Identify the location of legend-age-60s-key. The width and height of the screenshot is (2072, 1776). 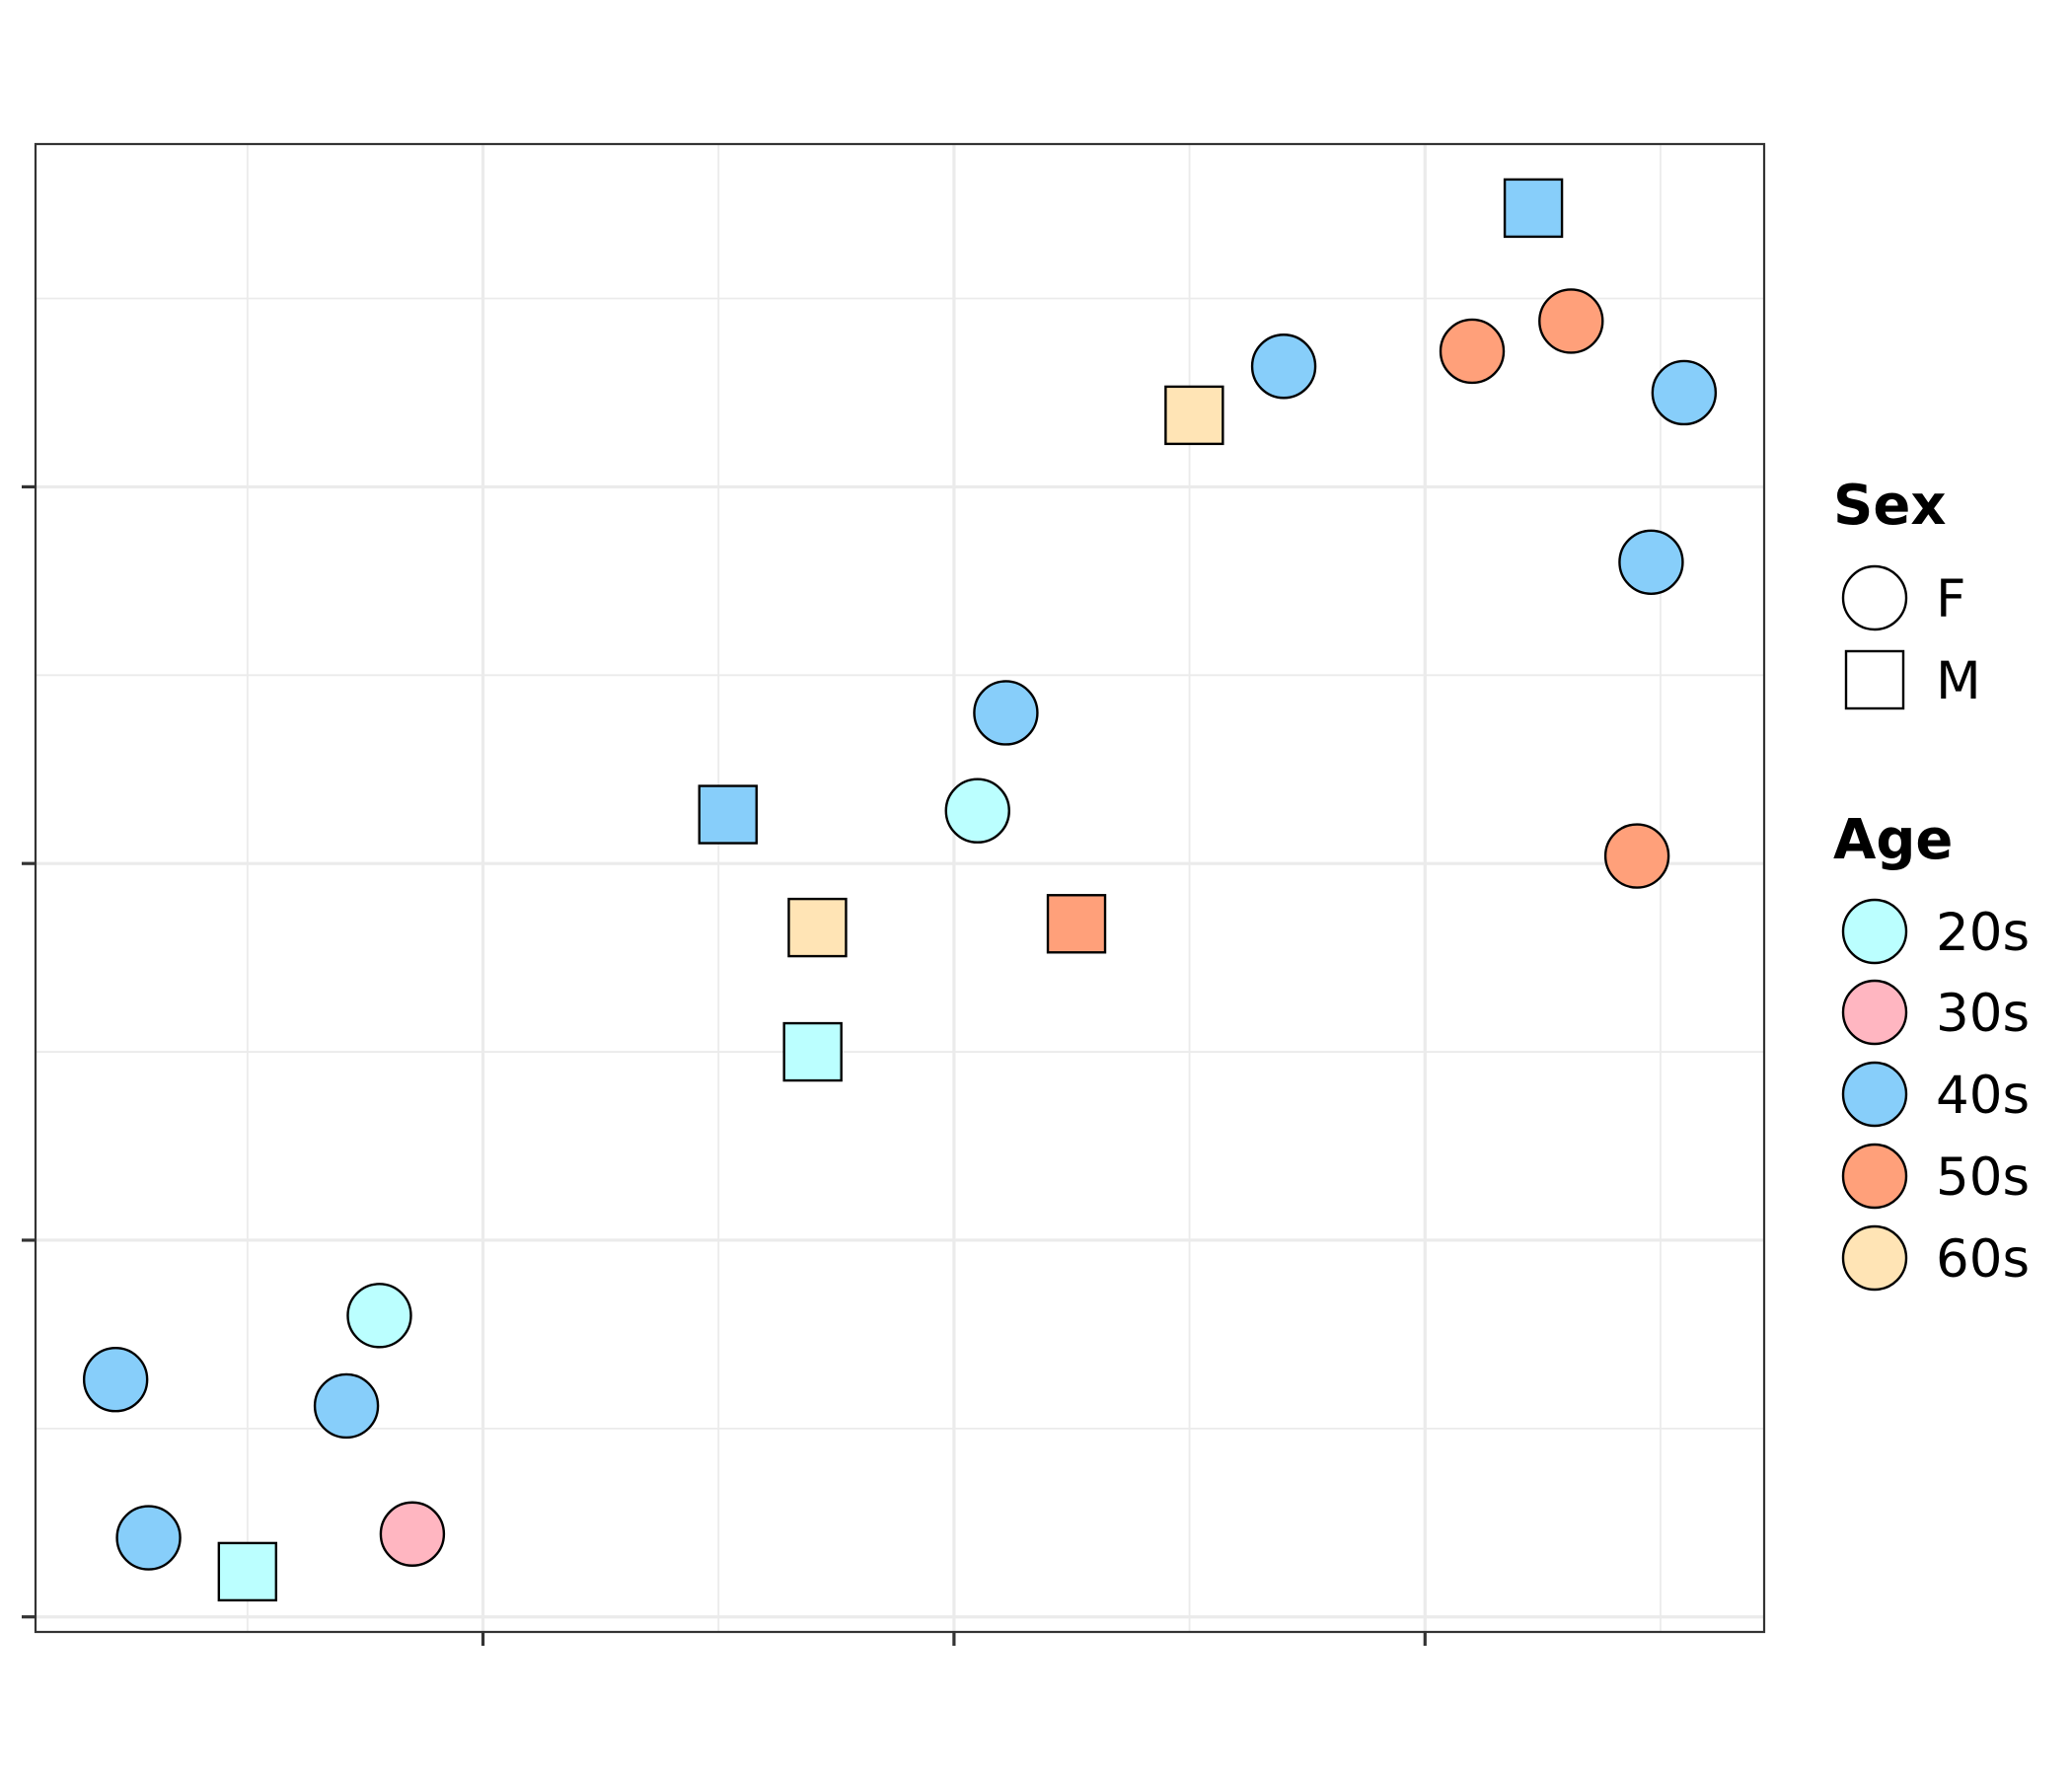
(1875, 1258).